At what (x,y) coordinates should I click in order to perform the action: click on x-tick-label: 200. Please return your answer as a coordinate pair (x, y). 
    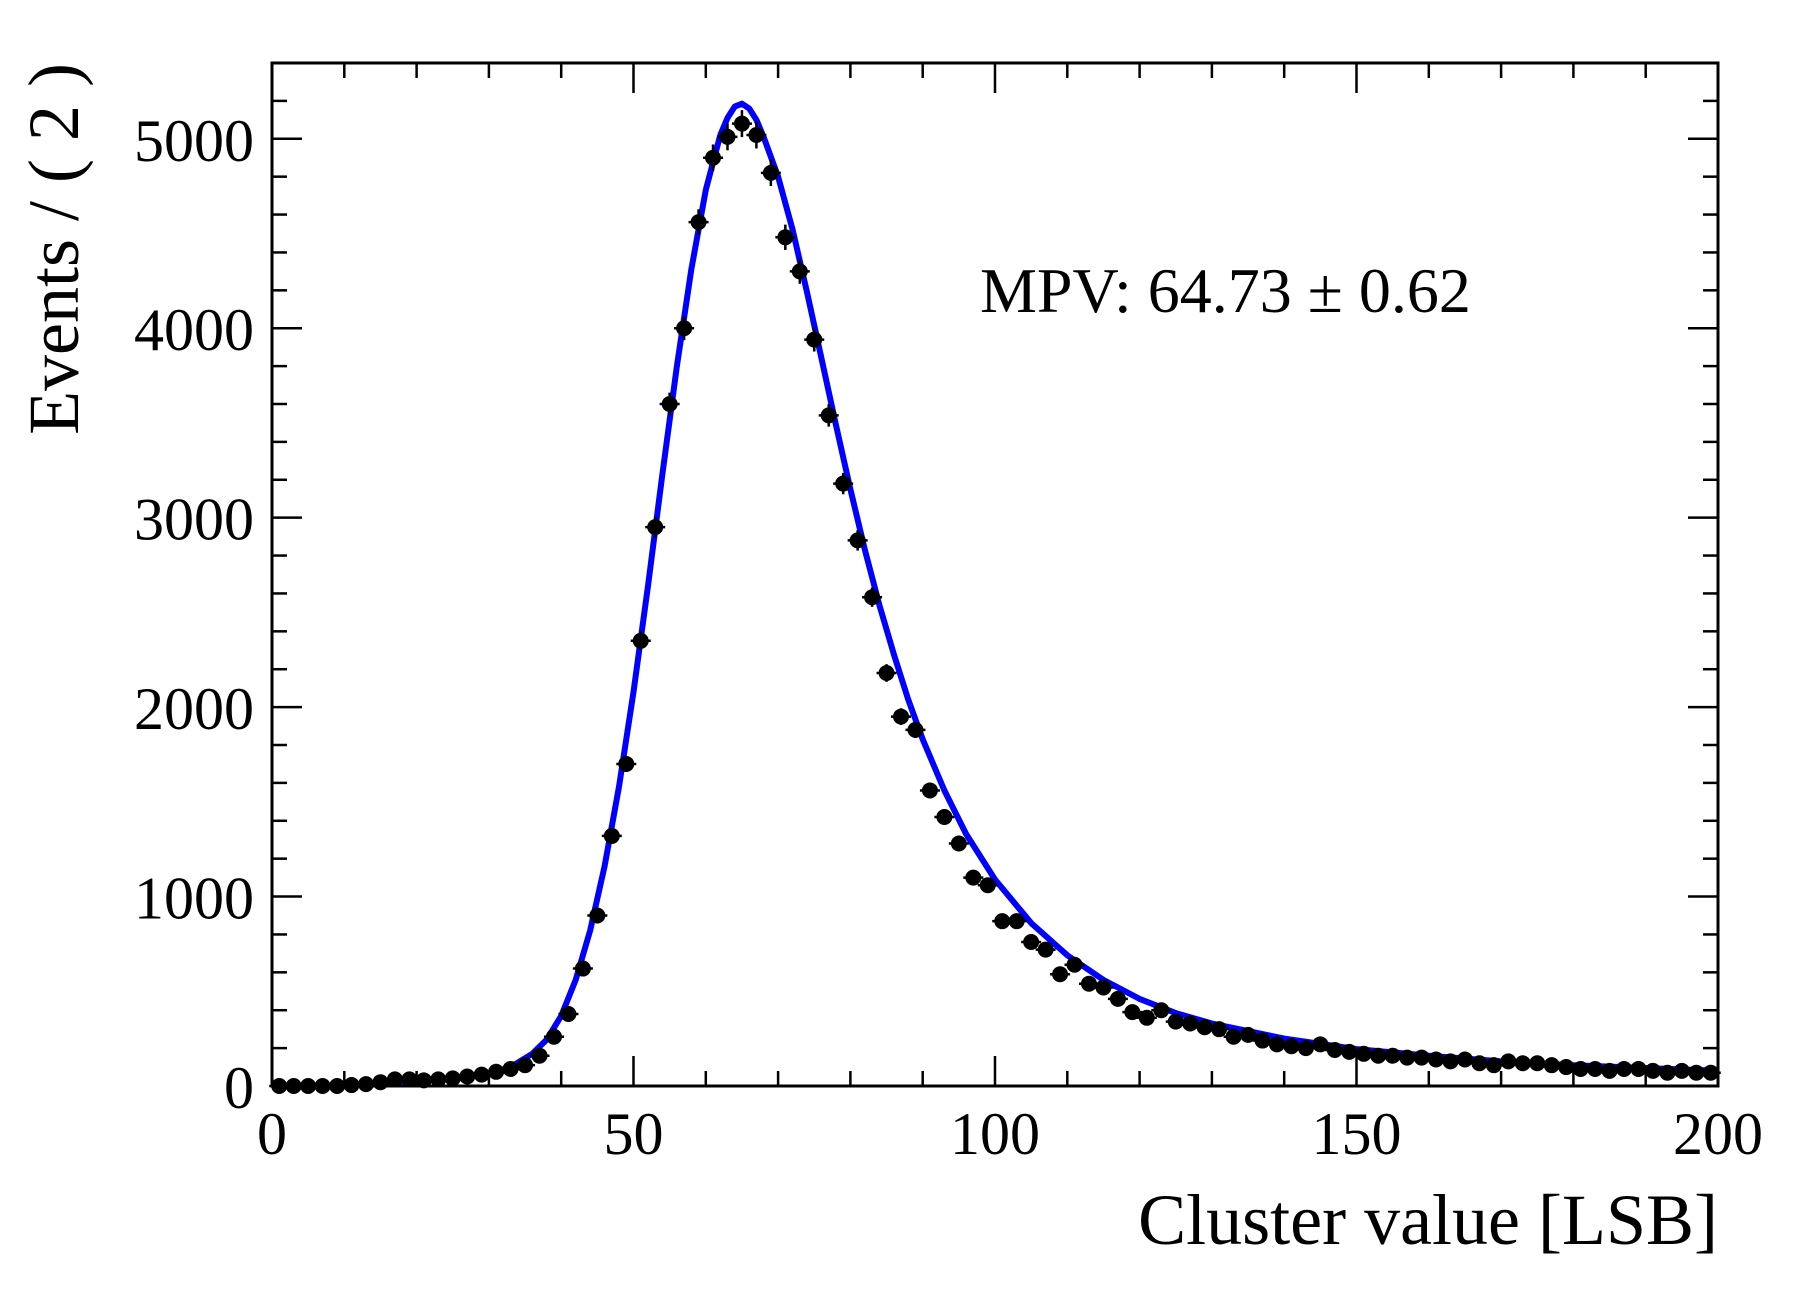
    Looking at the image, I should click on (1718, 1134).